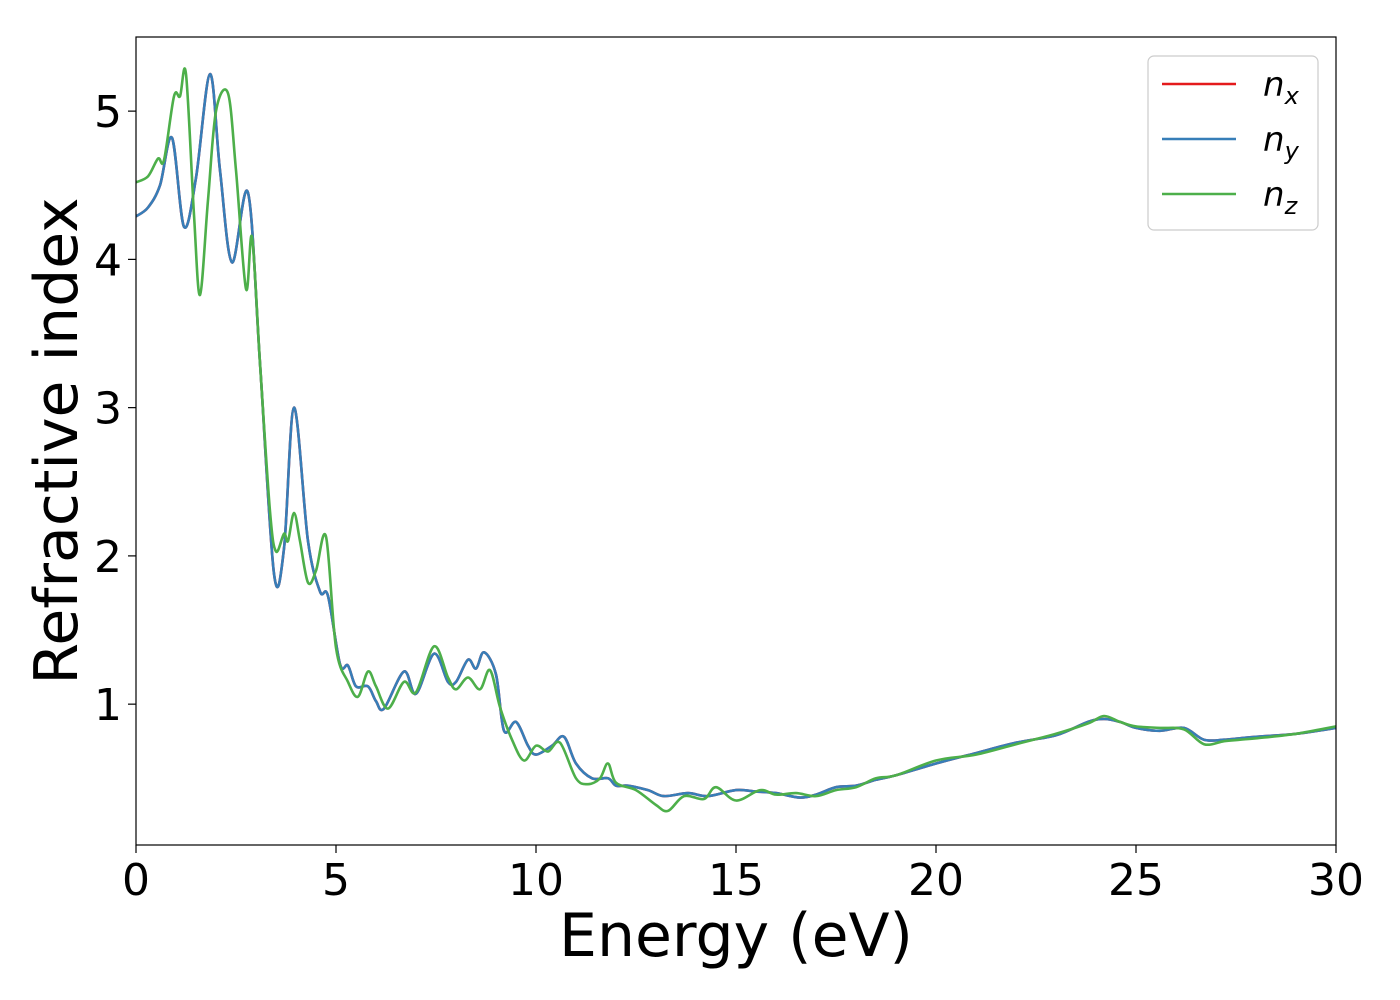  Describe the element at coordinates (108, 409) in the screenshot. I see `y-tick-label: 3` at that location.